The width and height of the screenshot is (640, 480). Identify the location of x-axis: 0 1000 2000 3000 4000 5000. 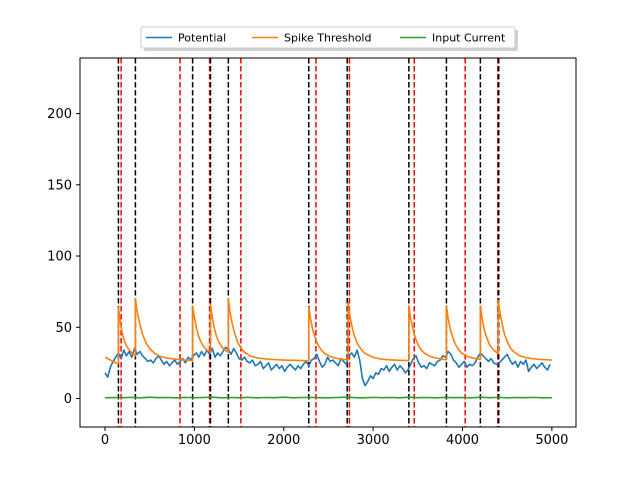
(334, 437).